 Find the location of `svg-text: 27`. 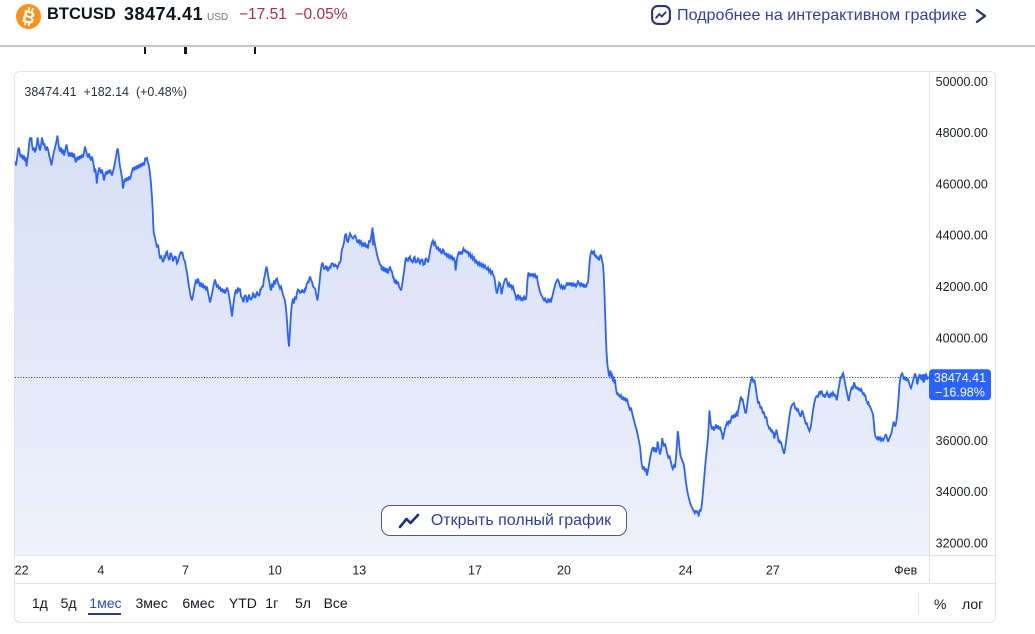

svg-text: 27 is located at coordinates (773, 570).